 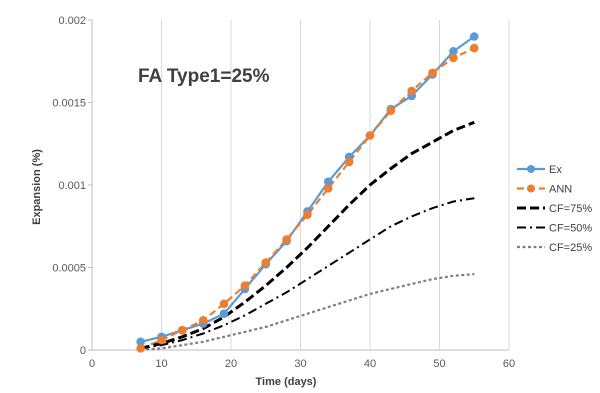 I want to click on y-axis-title: Expansion (%), so click(x=37, y=187).